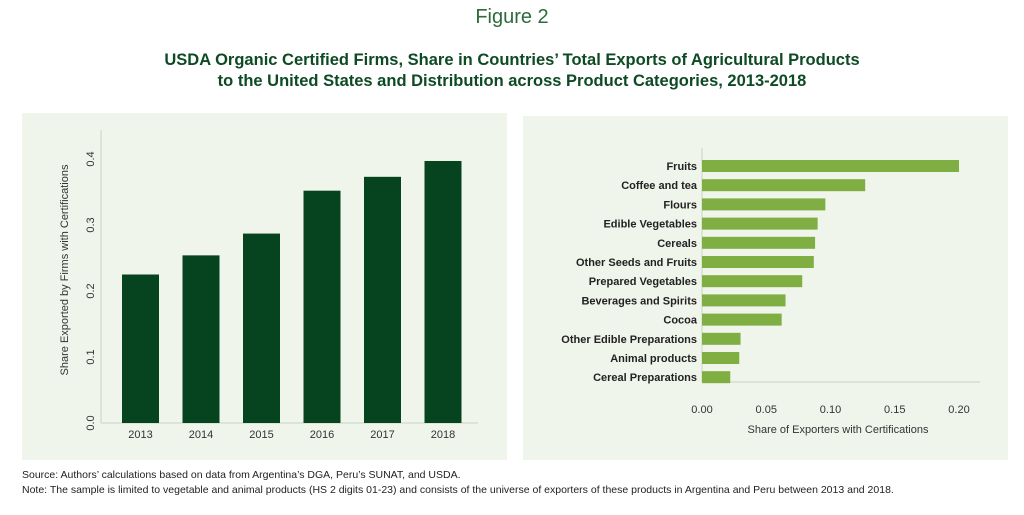 This screenshot has width=1024, height=515. I want to click on x-tick-label-right: 0.15, so click(894, 410).